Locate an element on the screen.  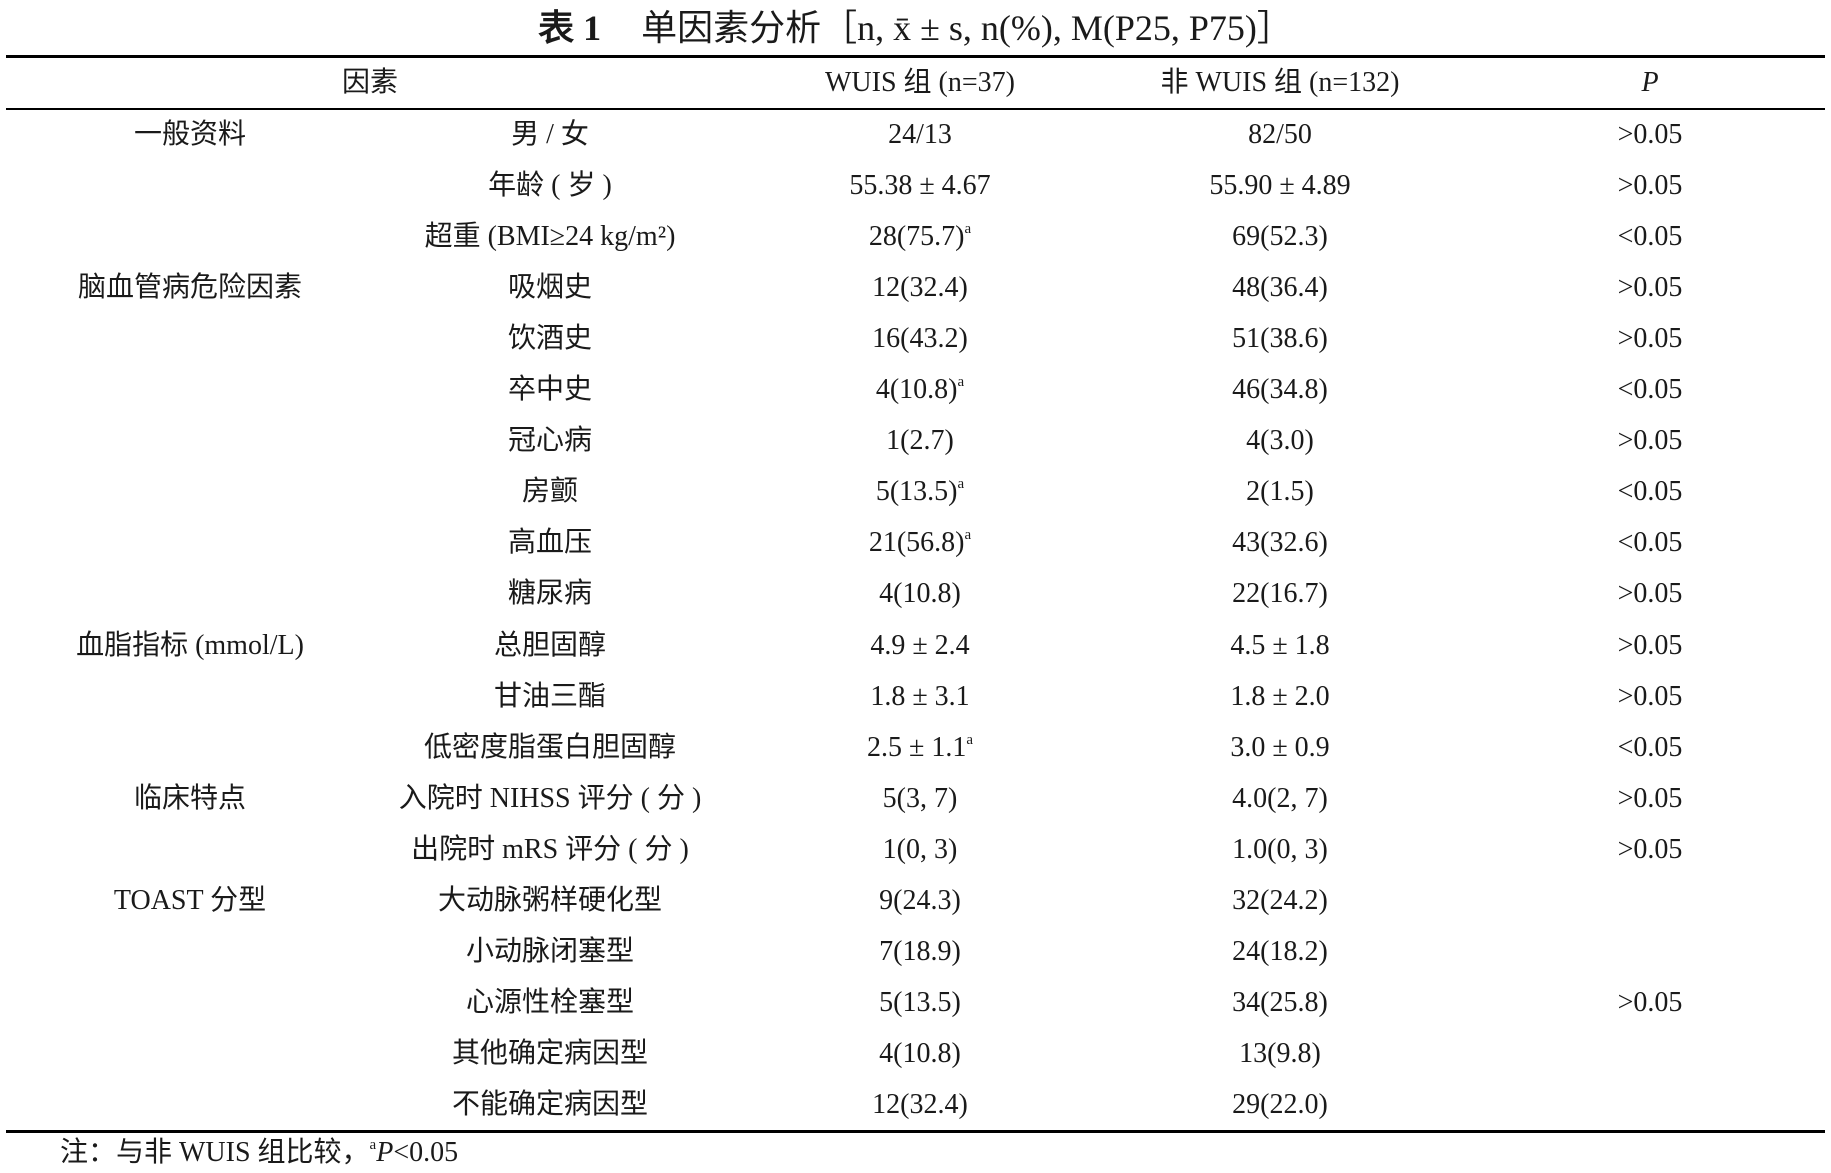
row-non-wuis-value: 51(38.6) is located at coordinates (1280, 338).